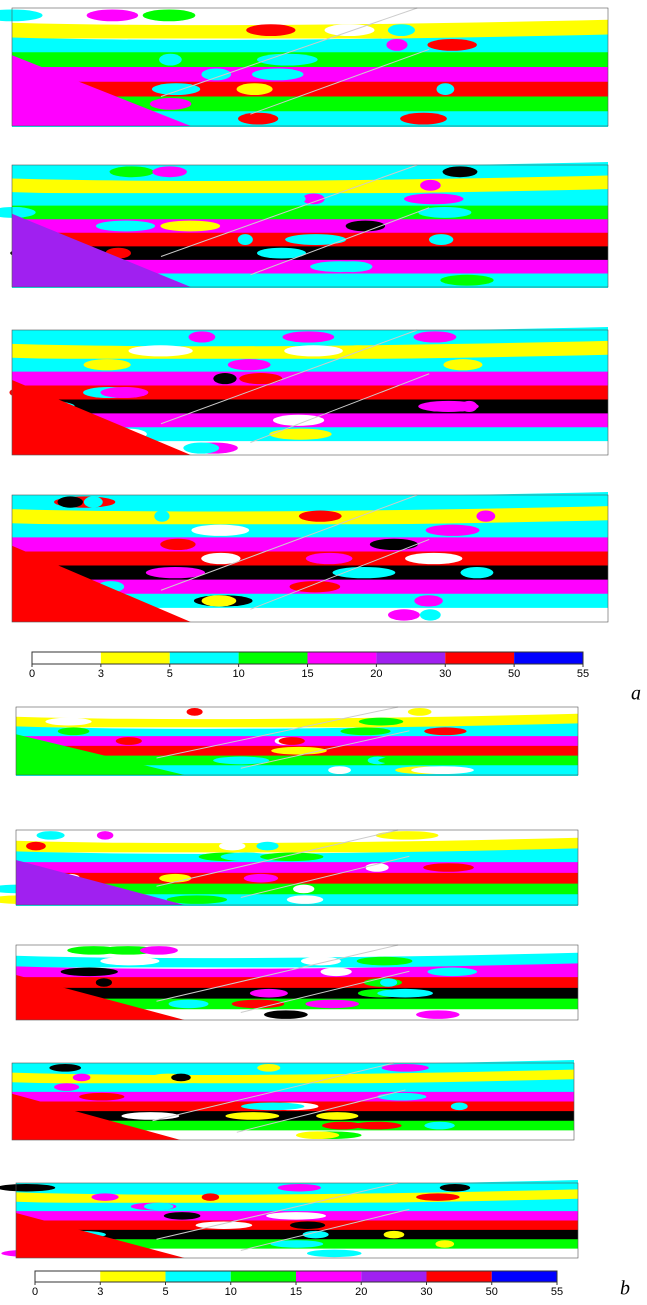  What do you see at coordinates (296, 1292) in the screenshot?
I see `colorbar-tick-label: 15` at bounding box center [296, 1292].